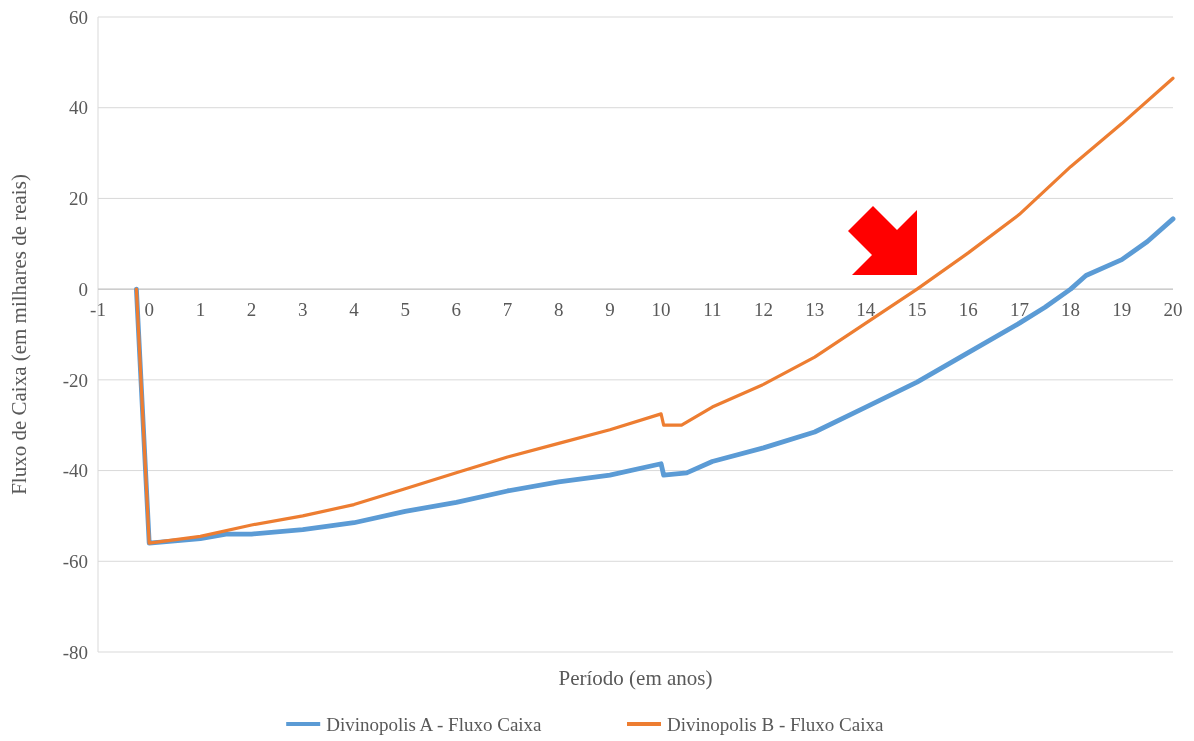 The width and height of the screenshot is (1194, 741). I want to click on y-axis-title: Fluxo de Caixa (em milhares de reais), so click(19, 334).